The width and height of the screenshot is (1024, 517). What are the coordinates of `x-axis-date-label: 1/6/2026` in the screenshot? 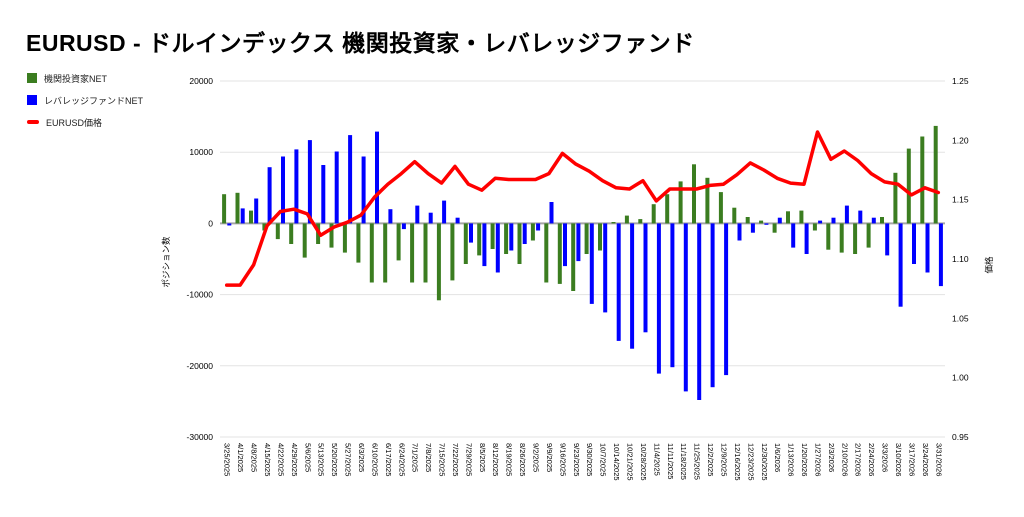 It's located at (777, 457).